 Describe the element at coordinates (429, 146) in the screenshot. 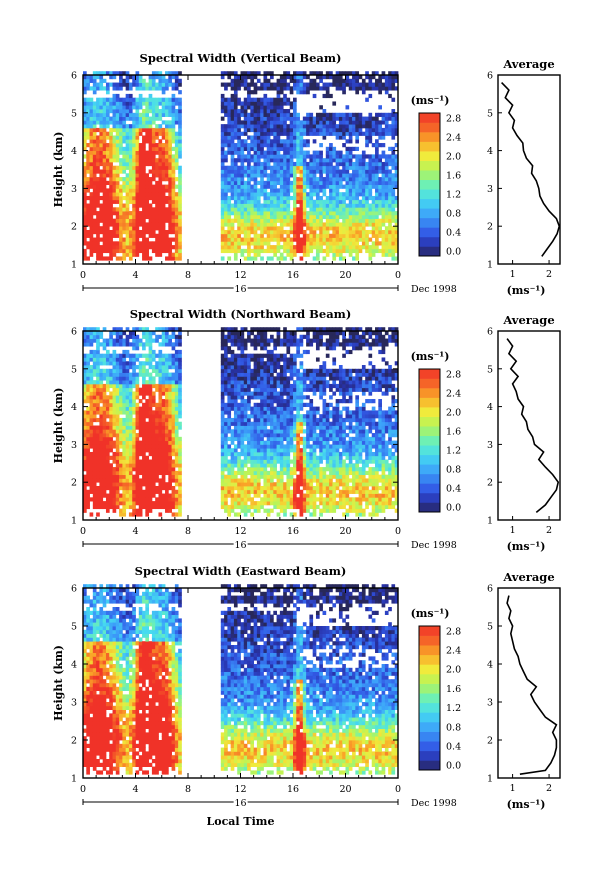

I see `colorbar-swatch` at that location.